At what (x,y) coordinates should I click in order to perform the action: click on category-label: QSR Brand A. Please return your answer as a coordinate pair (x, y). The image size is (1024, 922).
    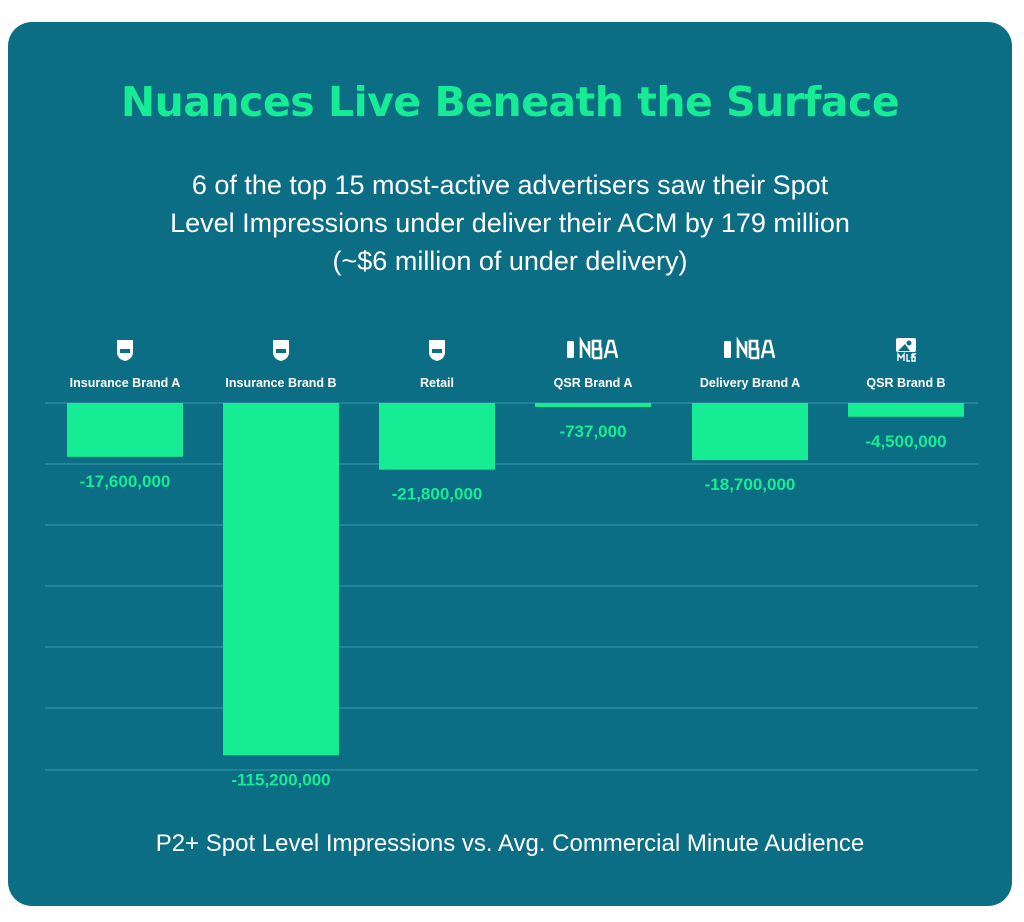
    Looking at the image, I should click on (593, 383).